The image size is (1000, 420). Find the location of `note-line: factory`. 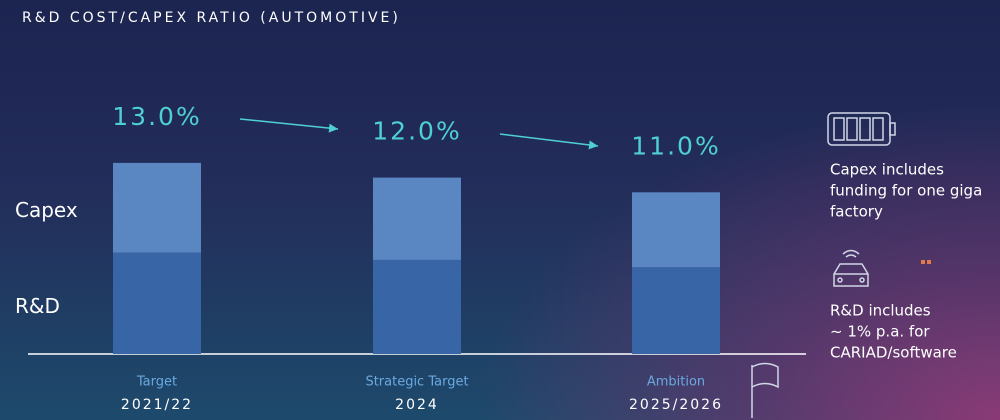

note-line: factory is located at coordinates (856, 212).